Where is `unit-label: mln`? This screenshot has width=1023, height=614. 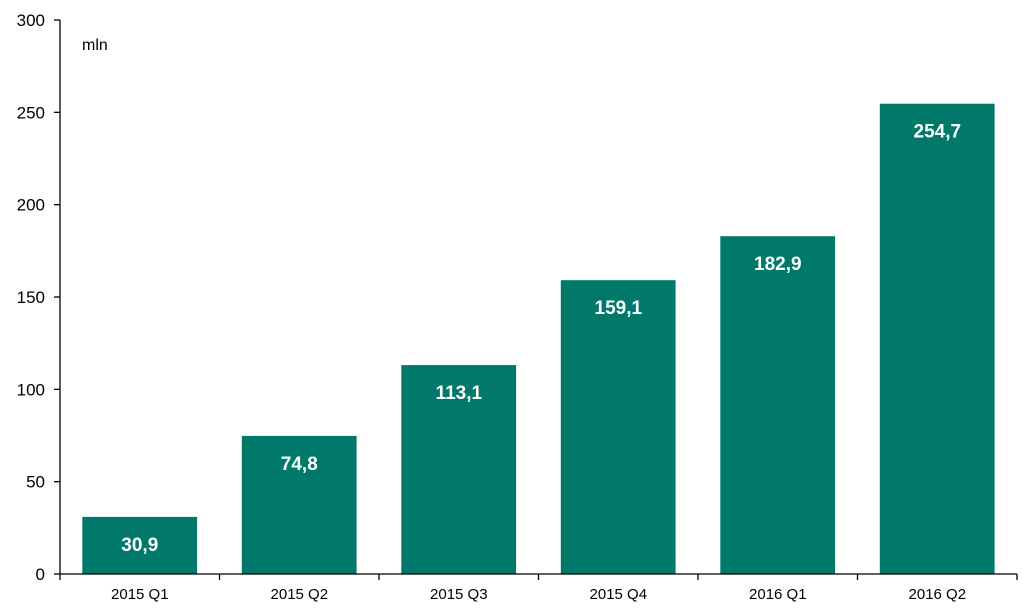
unit-label: mln is located at coordinates (95, 45).